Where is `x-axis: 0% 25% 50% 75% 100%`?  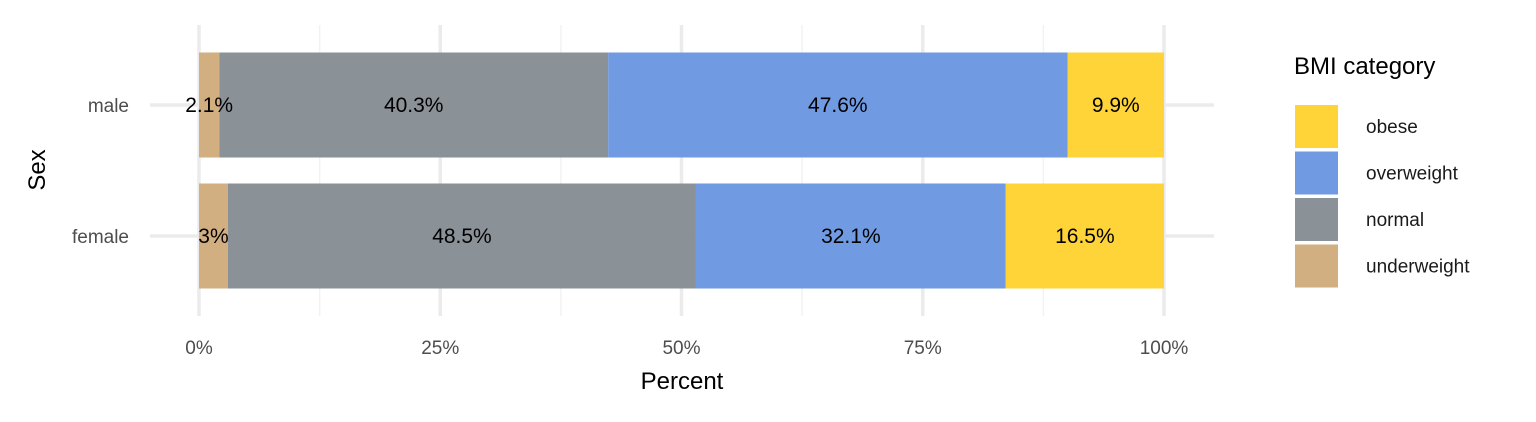 x-axis: 0% 25% 50% 75% 100% is located at coordinates (686, 348).